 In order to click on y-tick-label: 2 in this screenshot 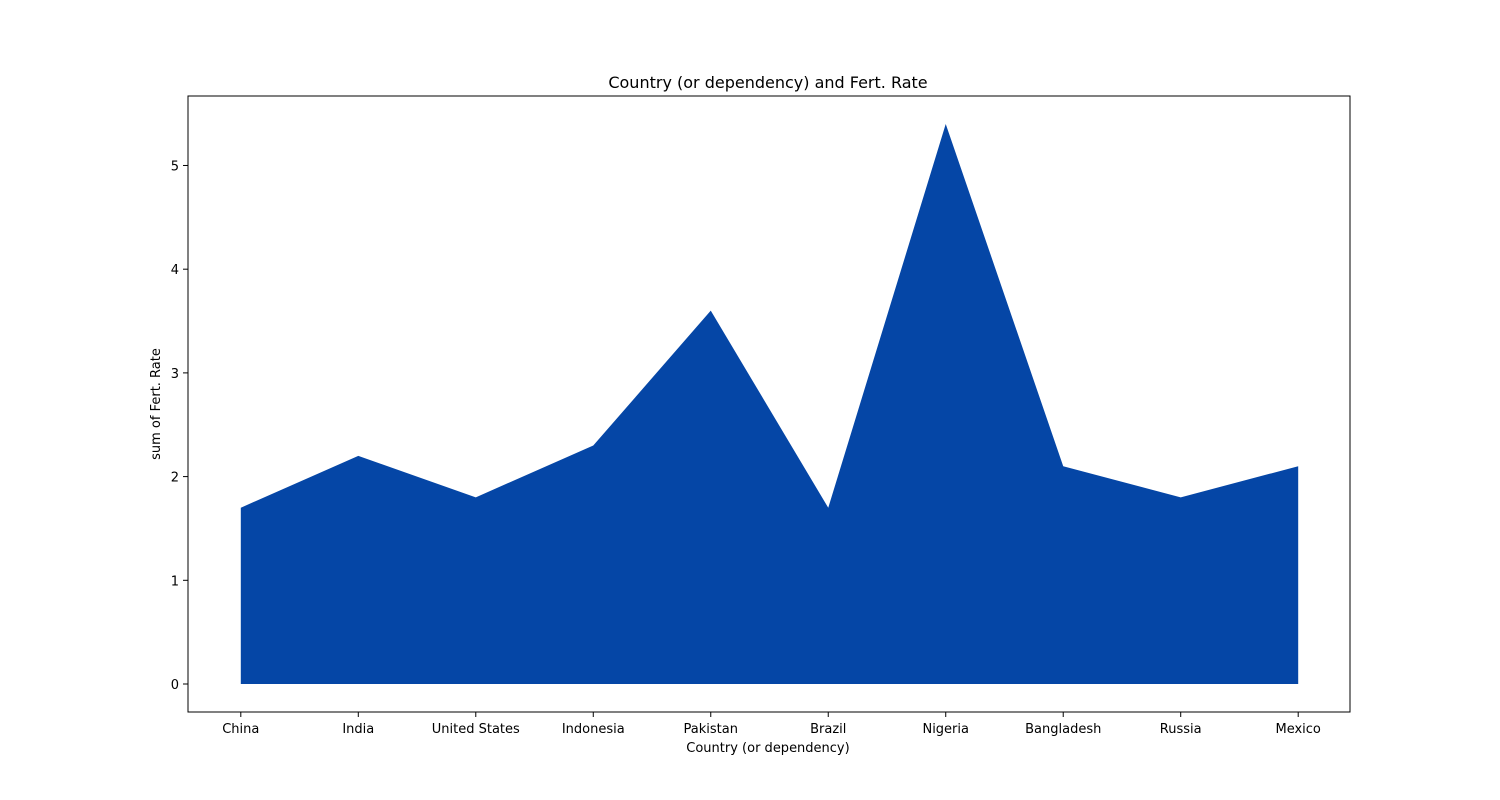, I will do `click(175, 478)`.